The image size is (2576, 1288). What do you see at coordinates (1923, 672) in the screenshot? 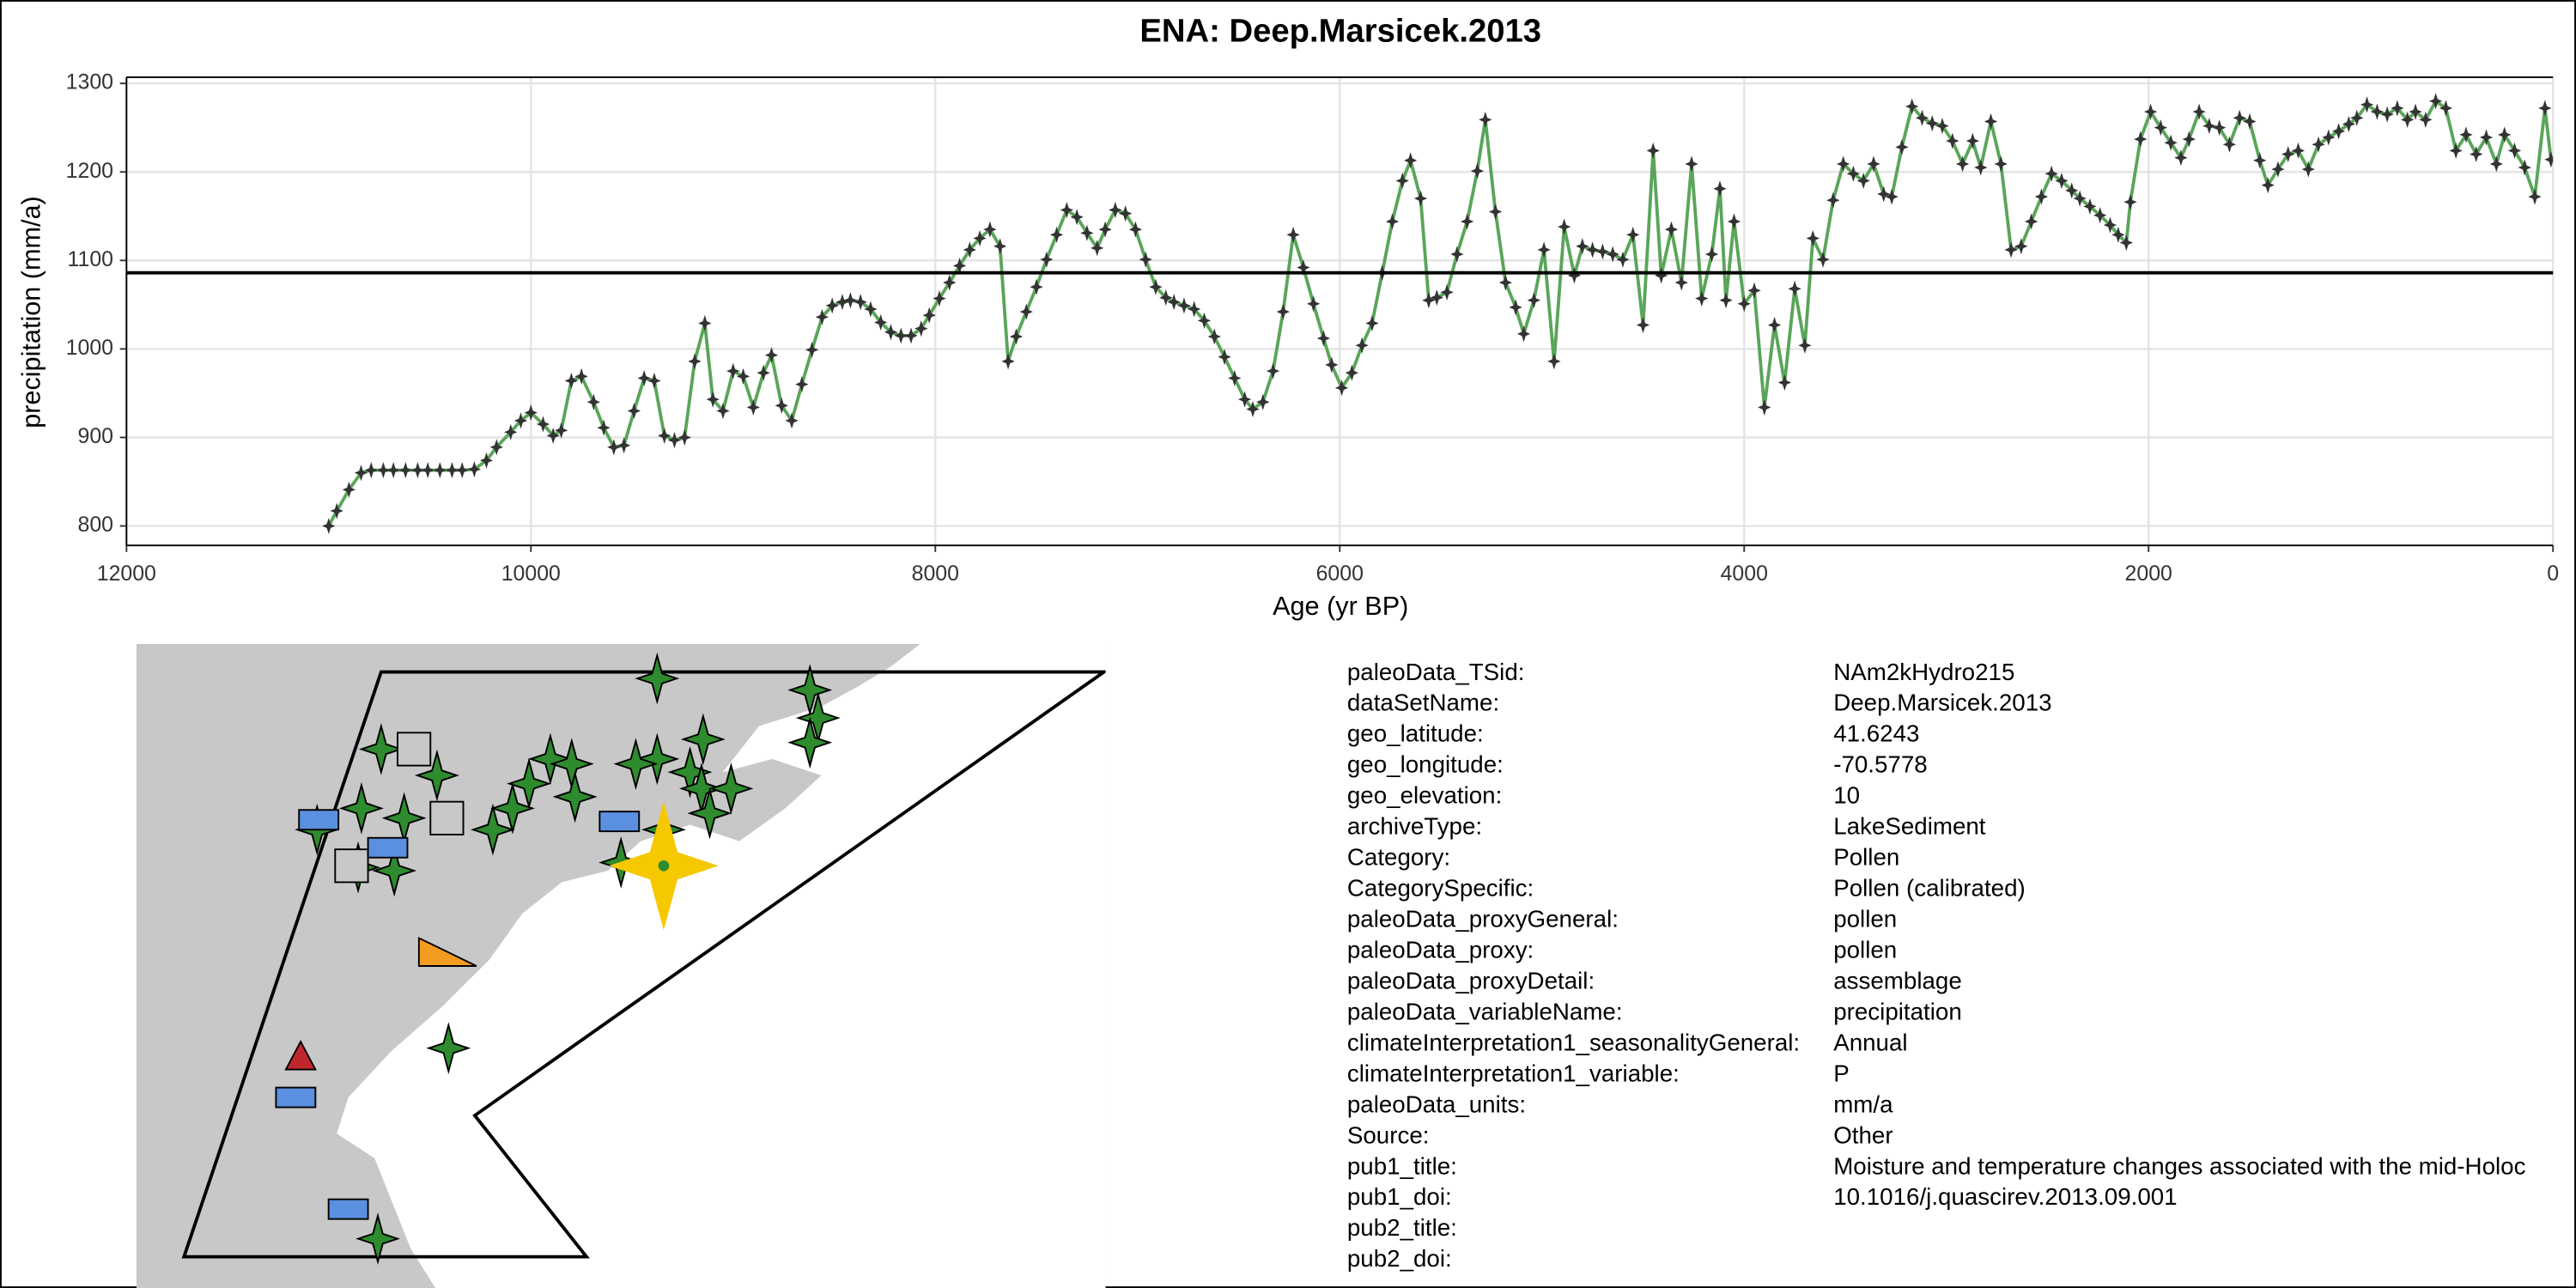
I see `meta-value: NAm2kHydro215` at bounding box center [1923, 672].